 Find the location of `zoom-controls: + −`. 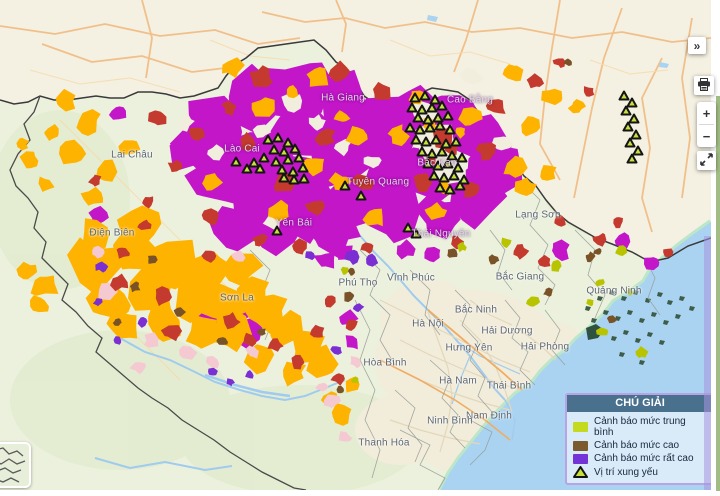

zoom-controls: + − is located at coordinates (706, 124).